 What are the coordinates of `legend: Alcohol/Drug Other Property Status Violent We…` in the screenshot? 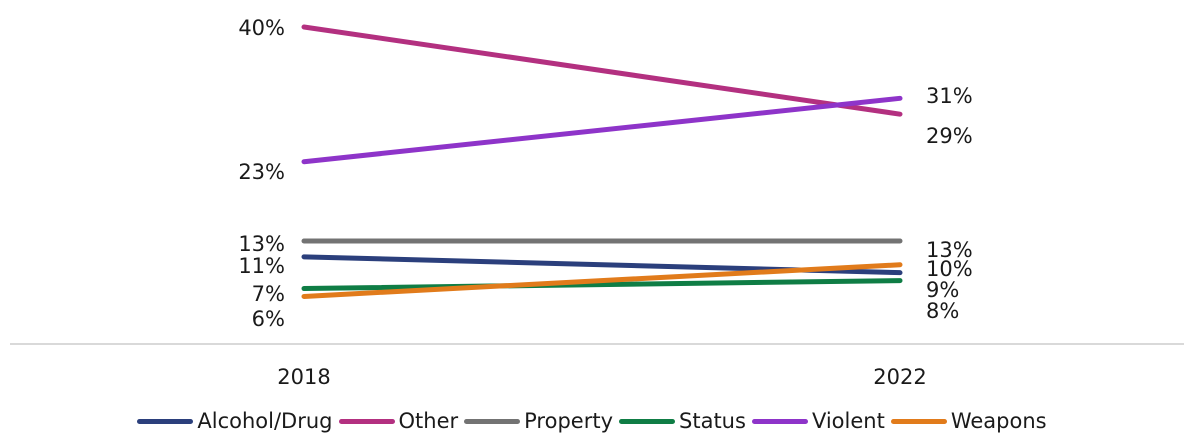 It's located at (592, 421).